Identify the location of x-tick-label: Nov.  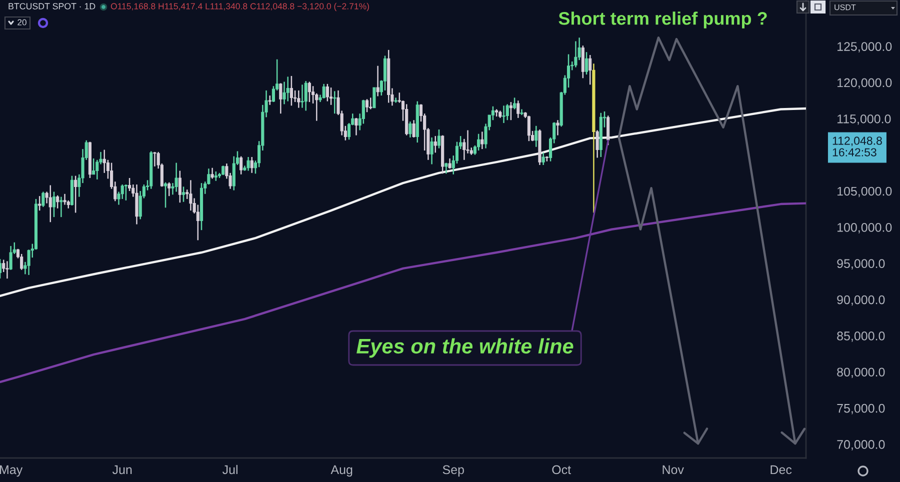
(673, 469).